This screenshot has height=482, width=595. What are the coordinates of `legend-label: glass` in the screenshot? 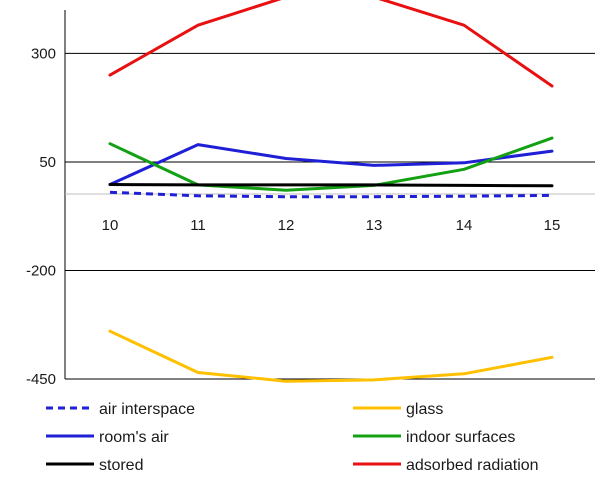 It's located at (424, 409).